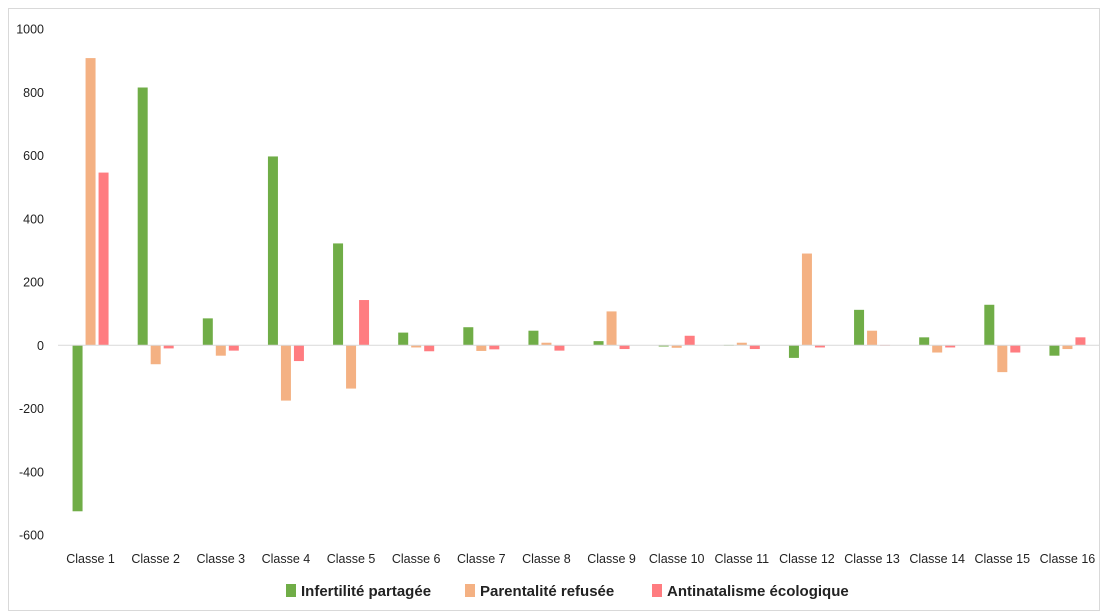  I want to click on x-tick-label: Classe 15, so click(1003, 559).